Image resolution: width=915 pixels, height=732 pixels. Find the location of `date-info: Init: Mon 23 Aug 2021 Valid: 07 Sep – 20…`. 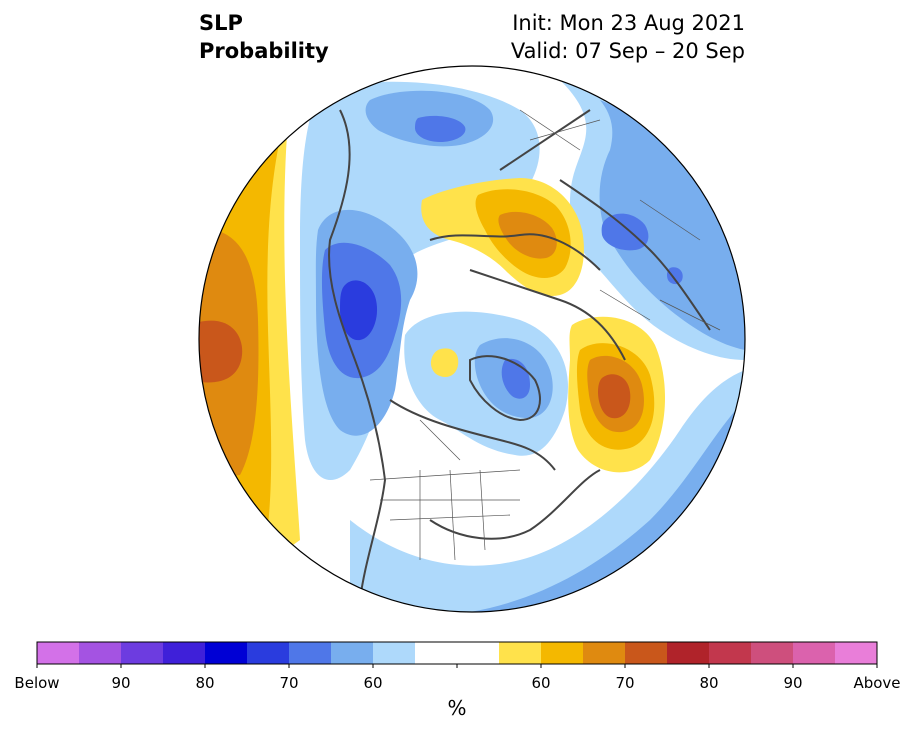

date-info: Init: Mon 23 Aug 2021 Valid: 07 Sep – 20… is located at coordinates (628, 37).